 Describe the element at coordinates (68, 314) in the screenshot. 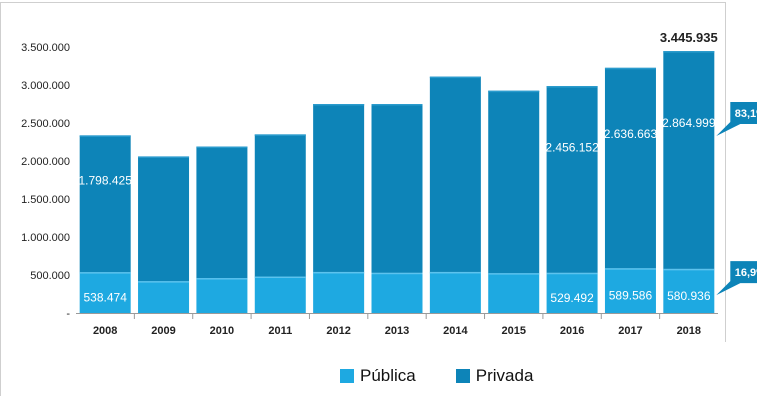

I see `y-tick-label: -` at that location.